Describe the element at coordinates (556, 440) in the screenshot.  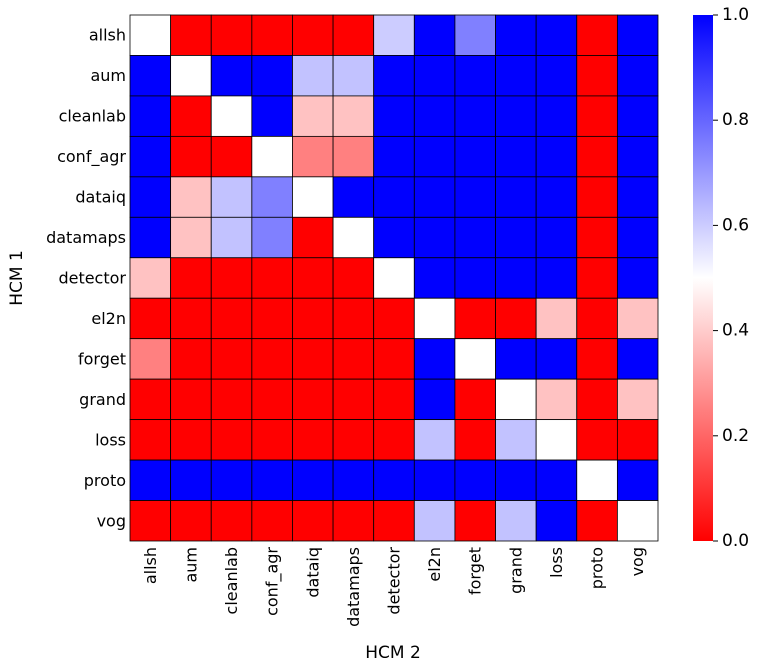
I see `heatmap-cell-loss-loss` at that location.